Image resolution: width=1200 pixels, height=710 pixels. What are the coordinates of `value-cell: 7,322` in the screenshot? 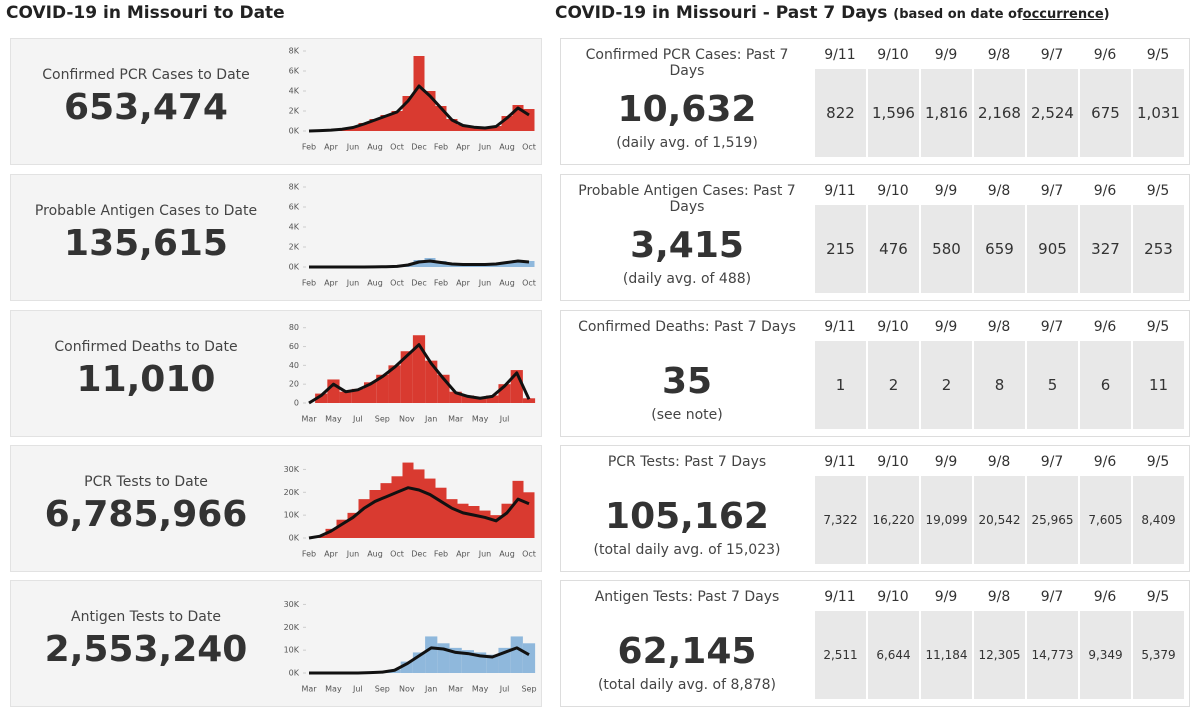 It's located at (840, 520).